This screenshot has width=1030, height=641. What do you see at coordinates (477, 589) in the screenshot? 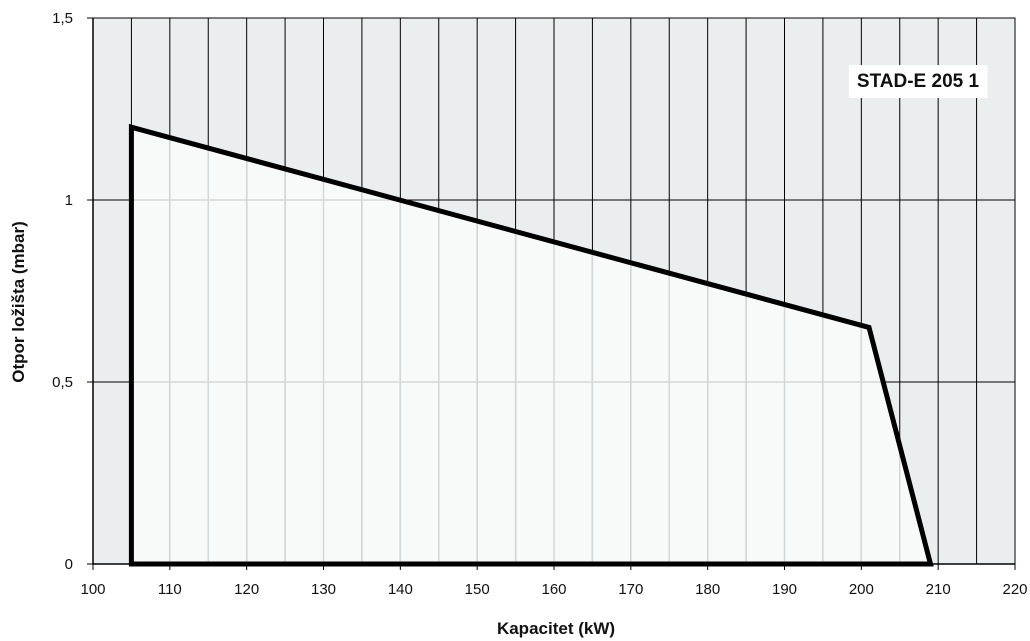
I see `x-tick-label: 150` at bounding box center [477, 589].